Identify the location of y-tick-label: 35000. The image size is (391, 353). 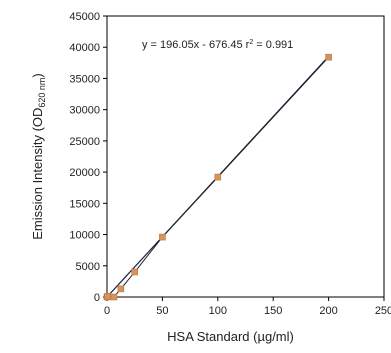
(84, 79).